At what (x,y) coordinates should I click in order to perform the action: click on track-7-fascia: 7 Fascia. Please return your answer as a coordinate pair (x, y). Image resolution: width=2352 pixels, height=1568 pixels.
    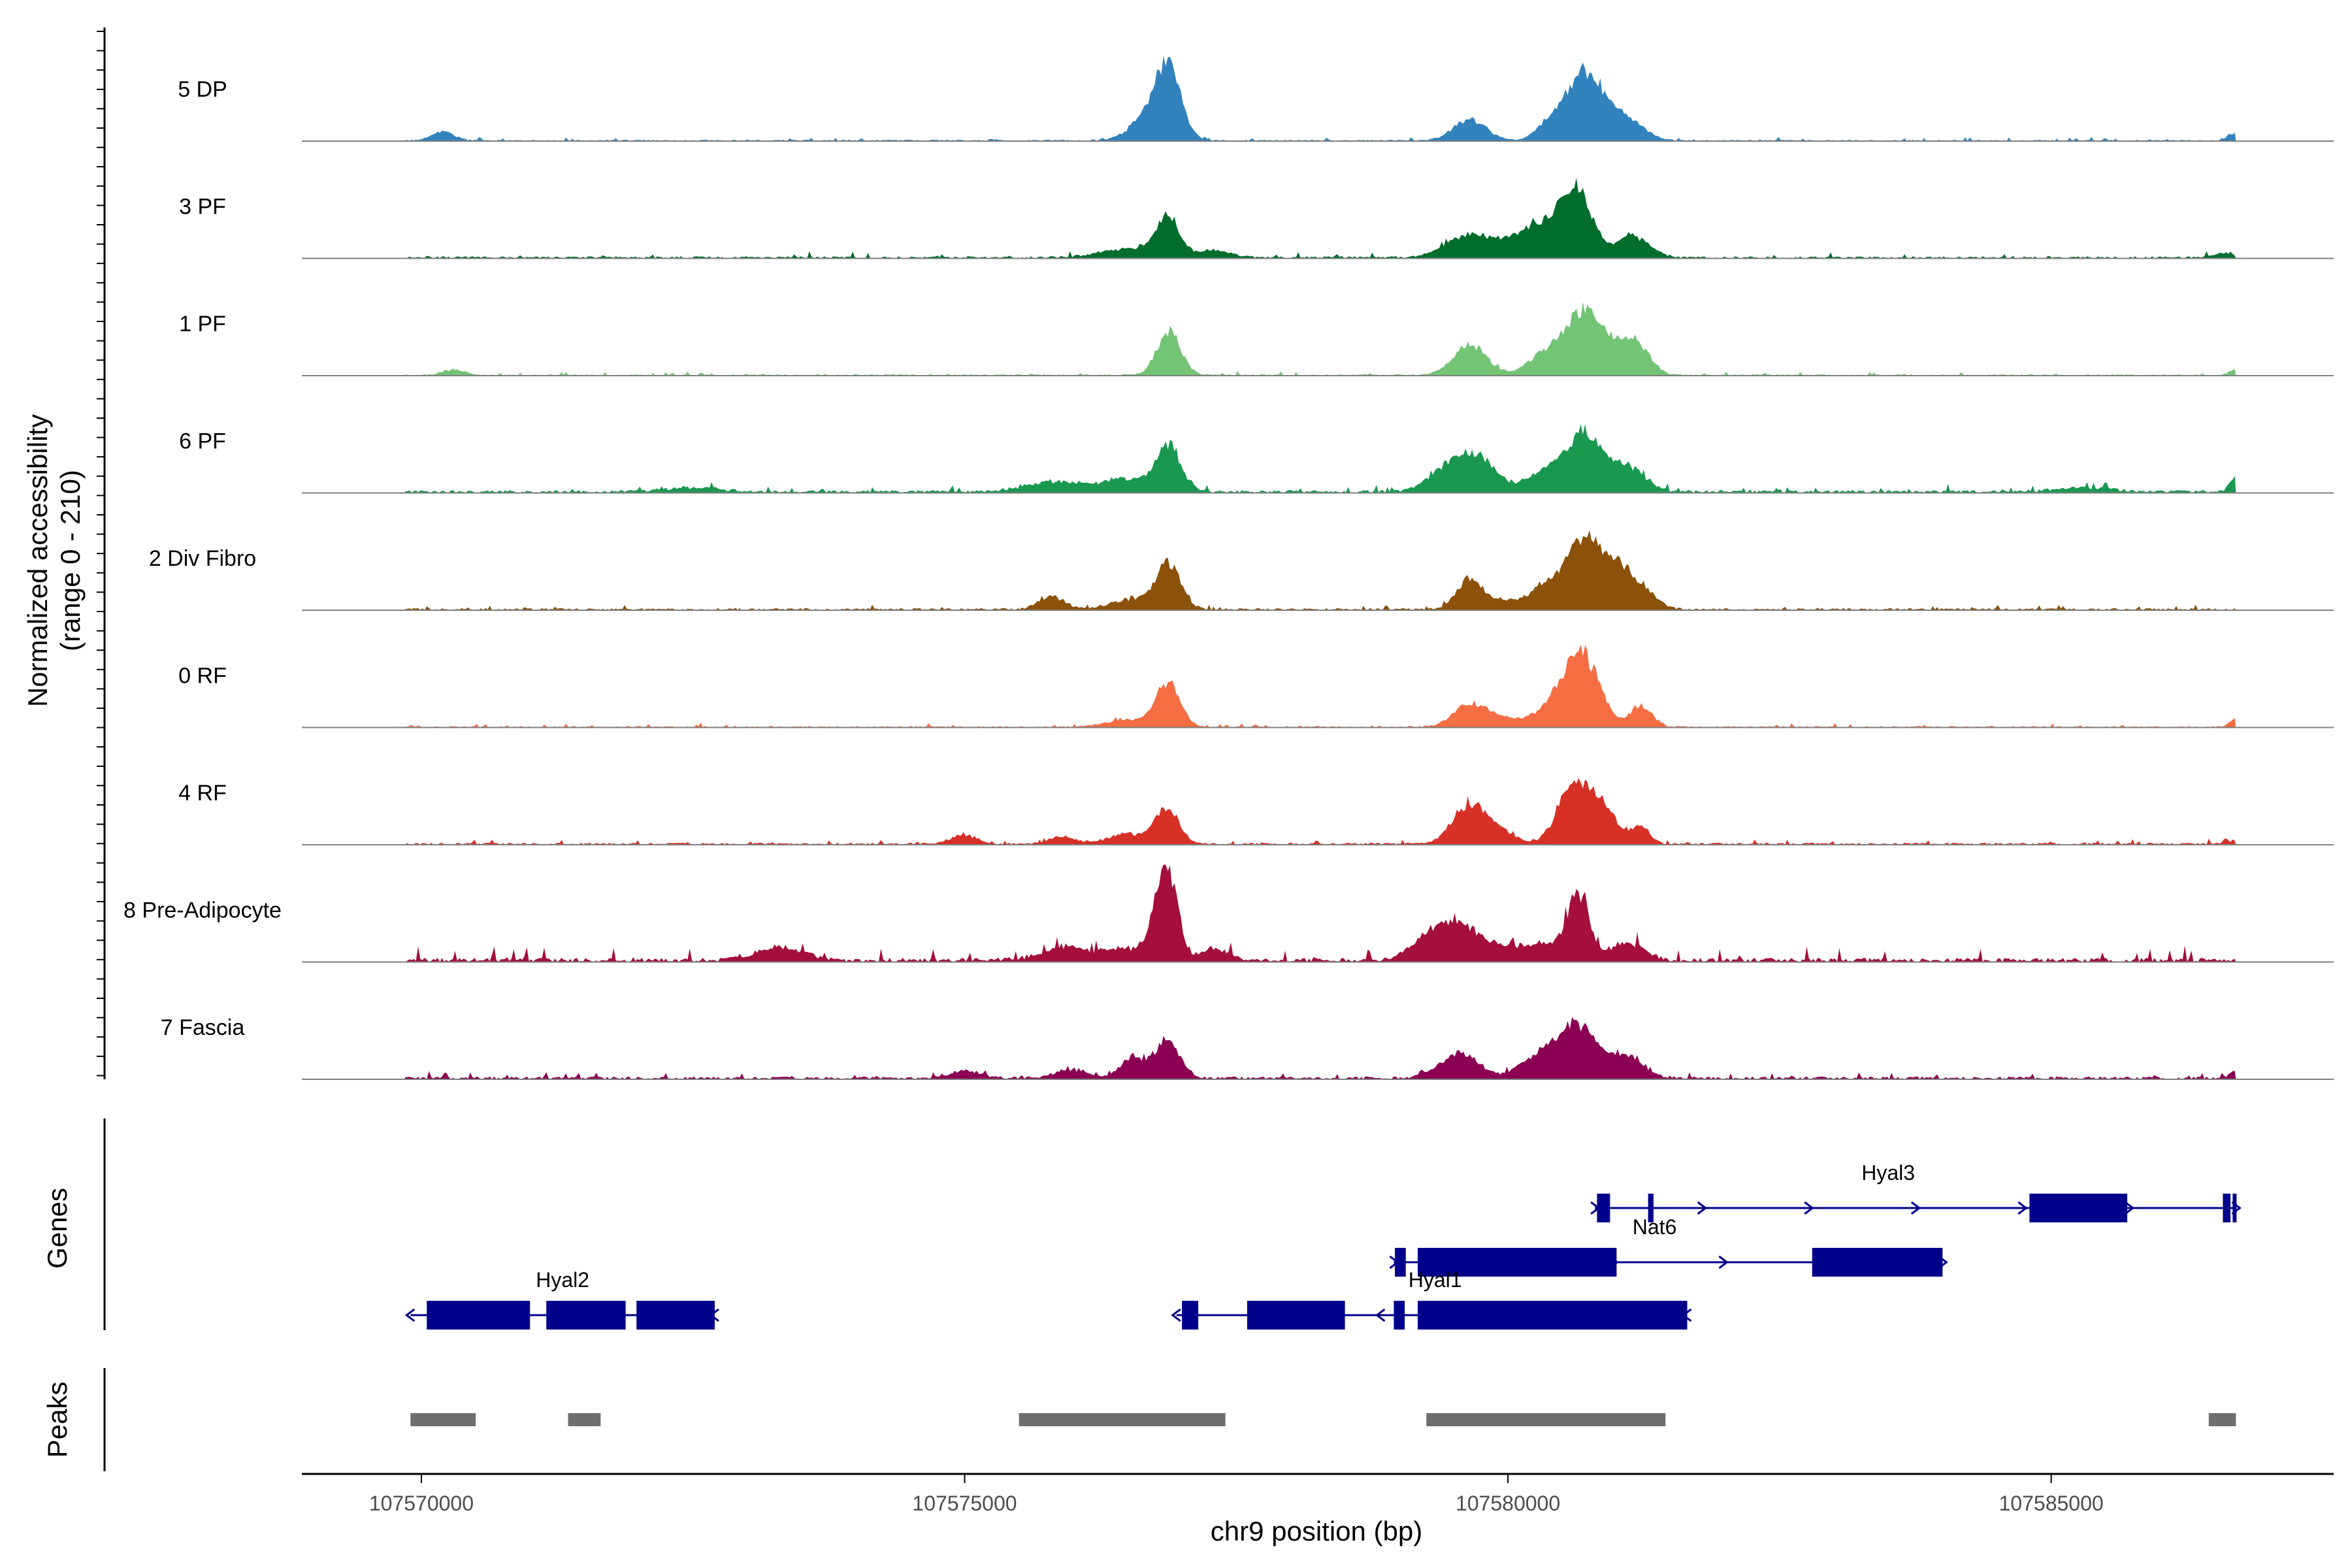
    Looking at the image, I should click on (1247, 1047).